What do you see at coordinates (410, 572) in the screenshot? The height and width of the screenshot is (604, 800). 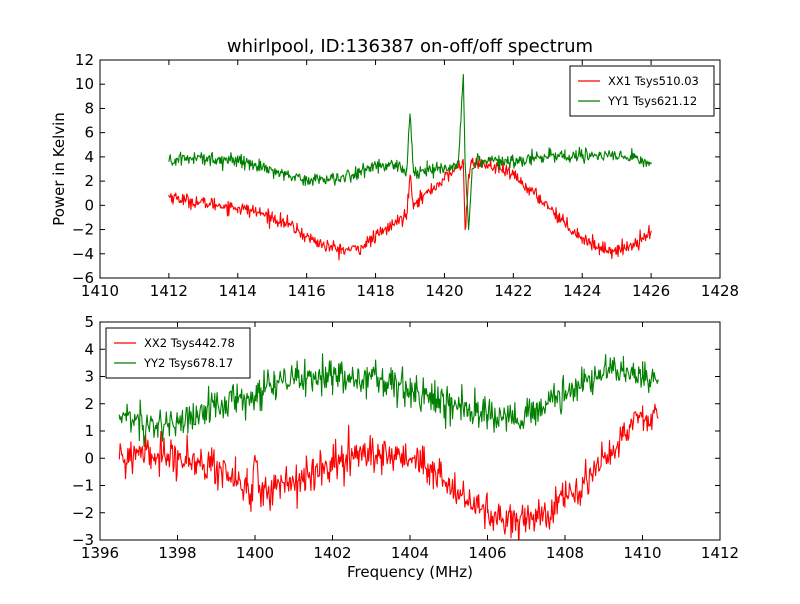 I see `x-axis-label: Frequency (MHz)` at bounding box center [410, 572].